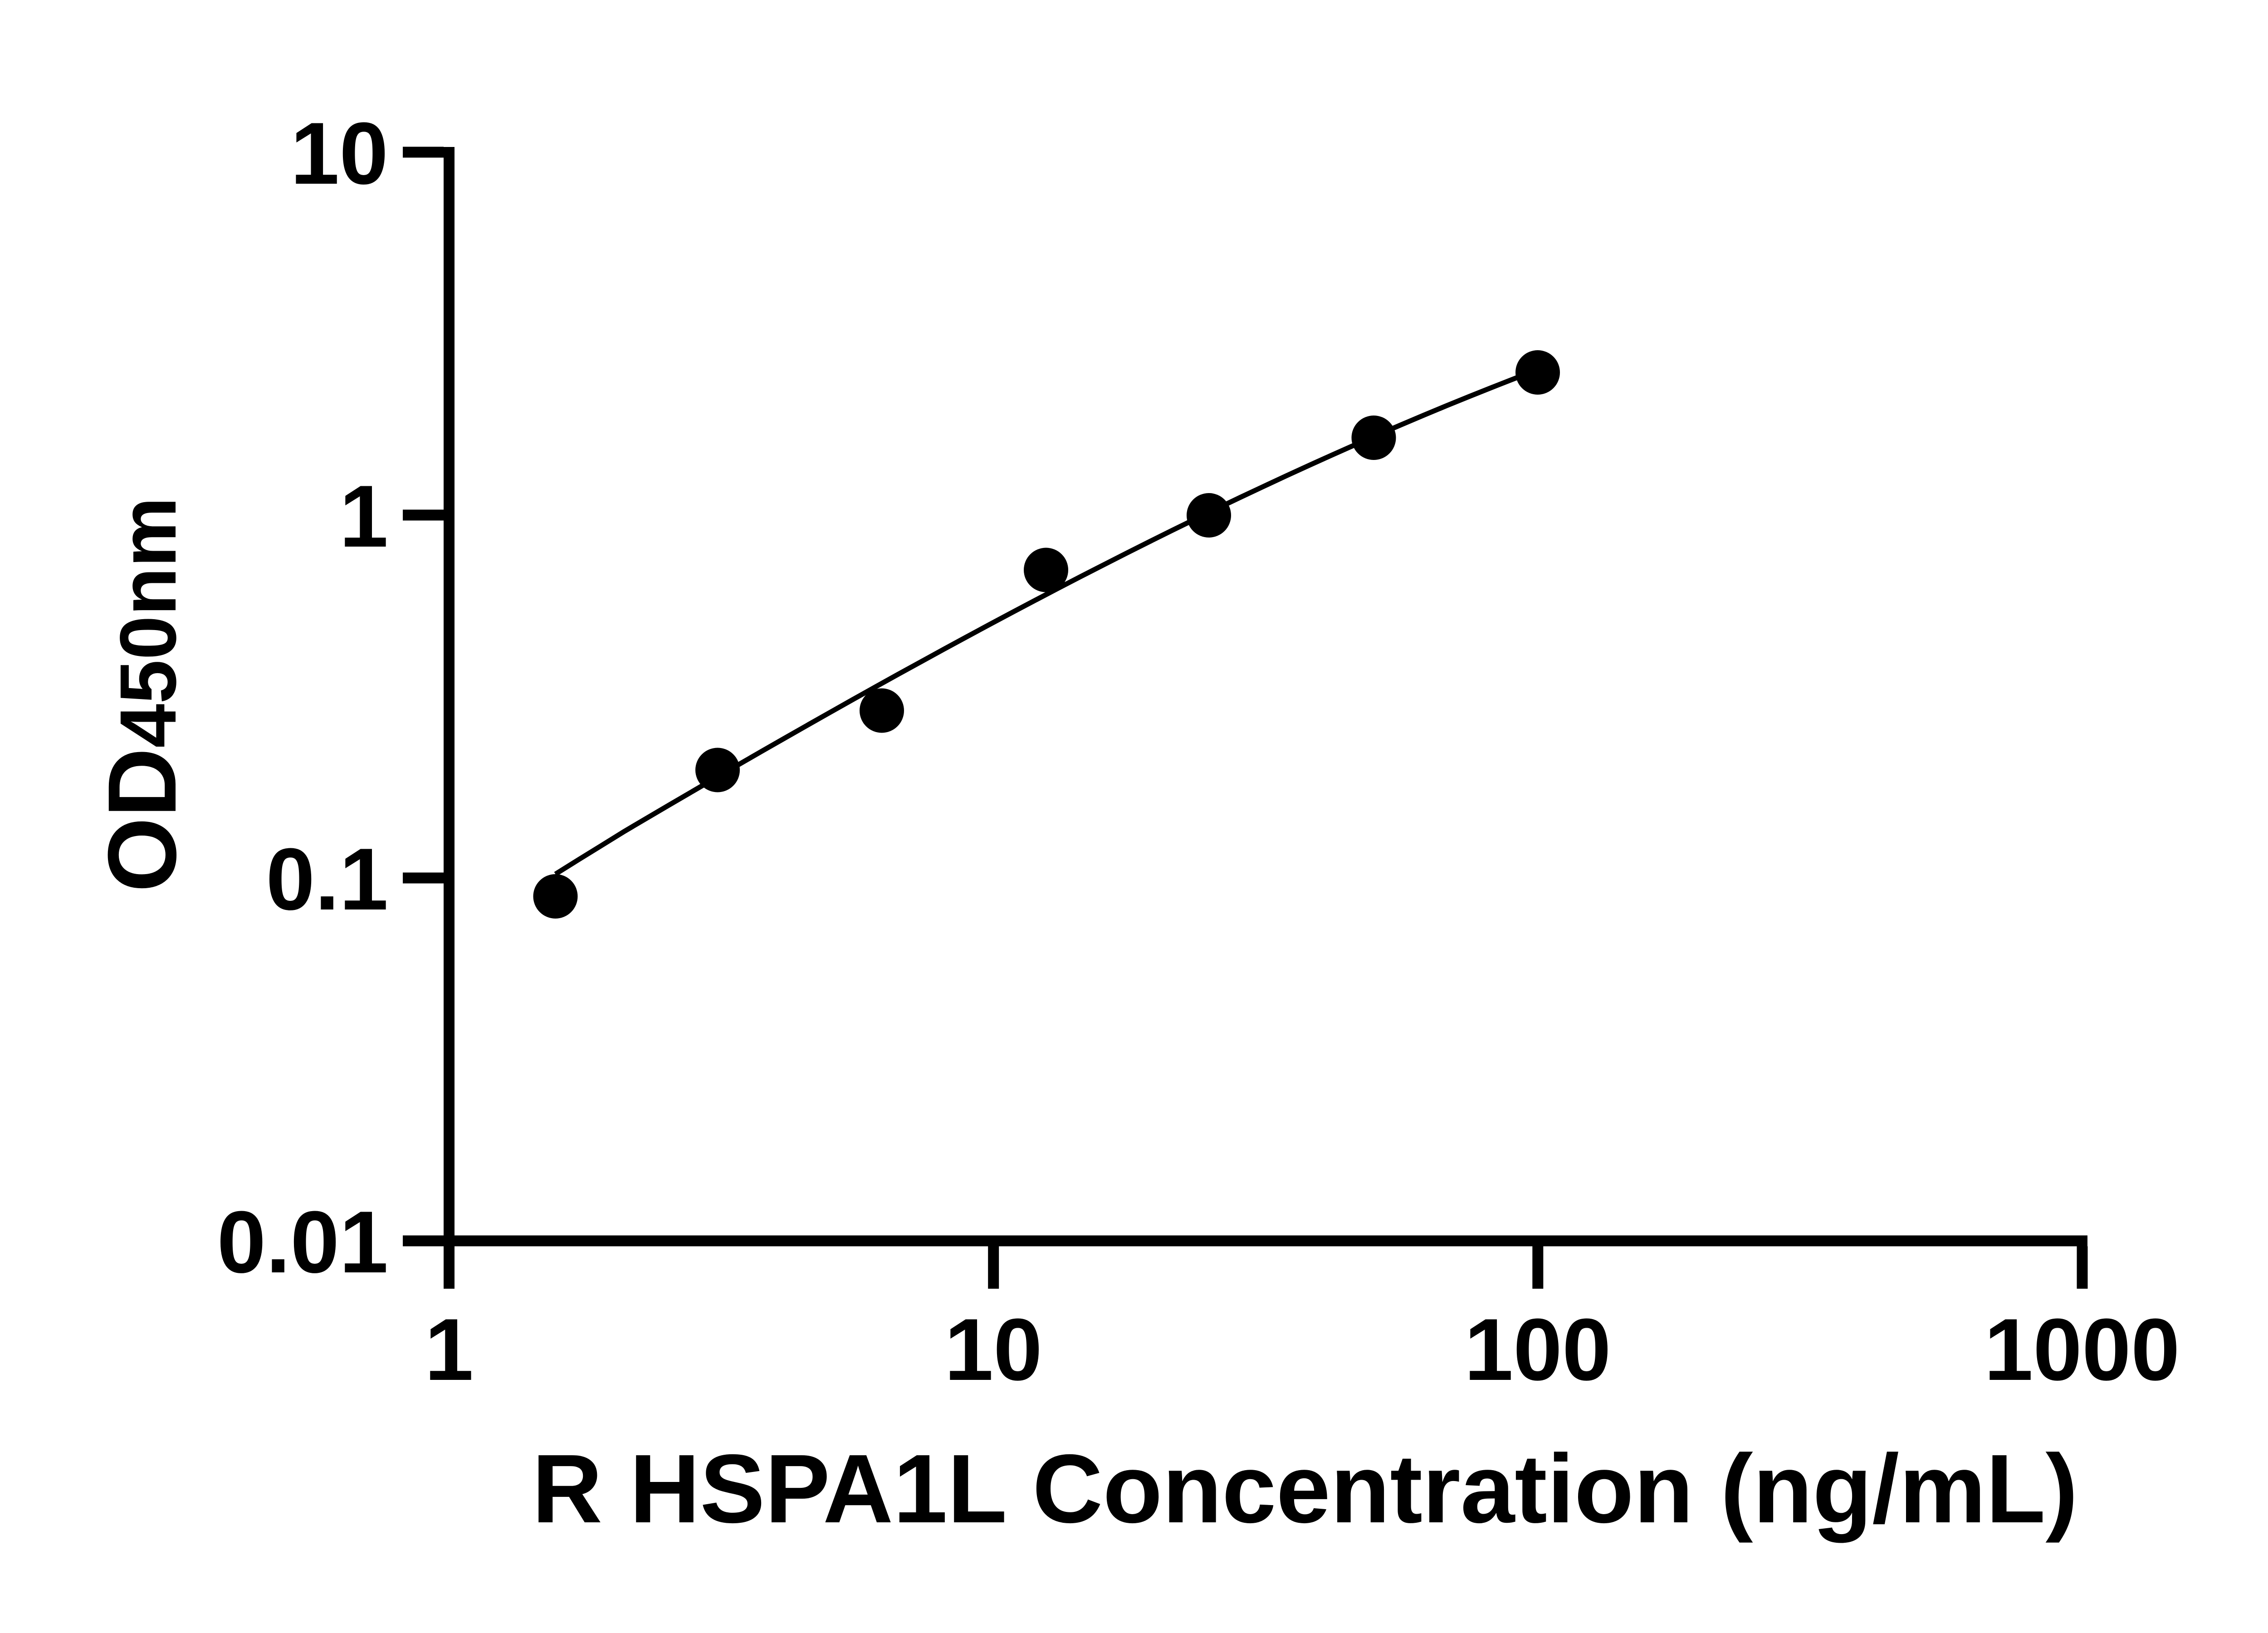  I want to click on svg-text: OD450nm, so click(142, 694).